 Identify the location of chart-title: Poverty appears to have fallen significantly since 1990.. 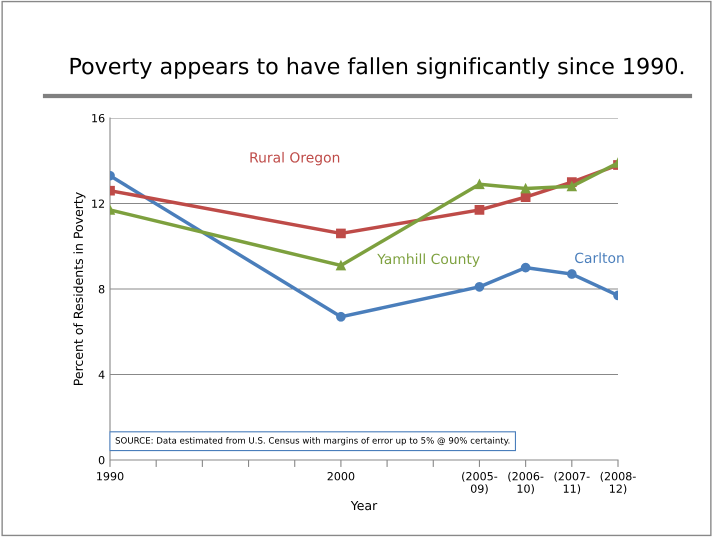
(377, 68).